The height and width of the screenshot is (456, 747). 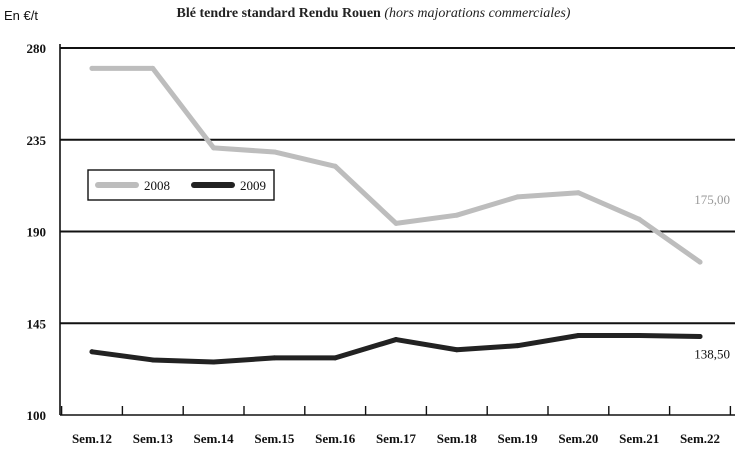 I want to click on legend-label-2008: 2008, so click(x=157, y=185).